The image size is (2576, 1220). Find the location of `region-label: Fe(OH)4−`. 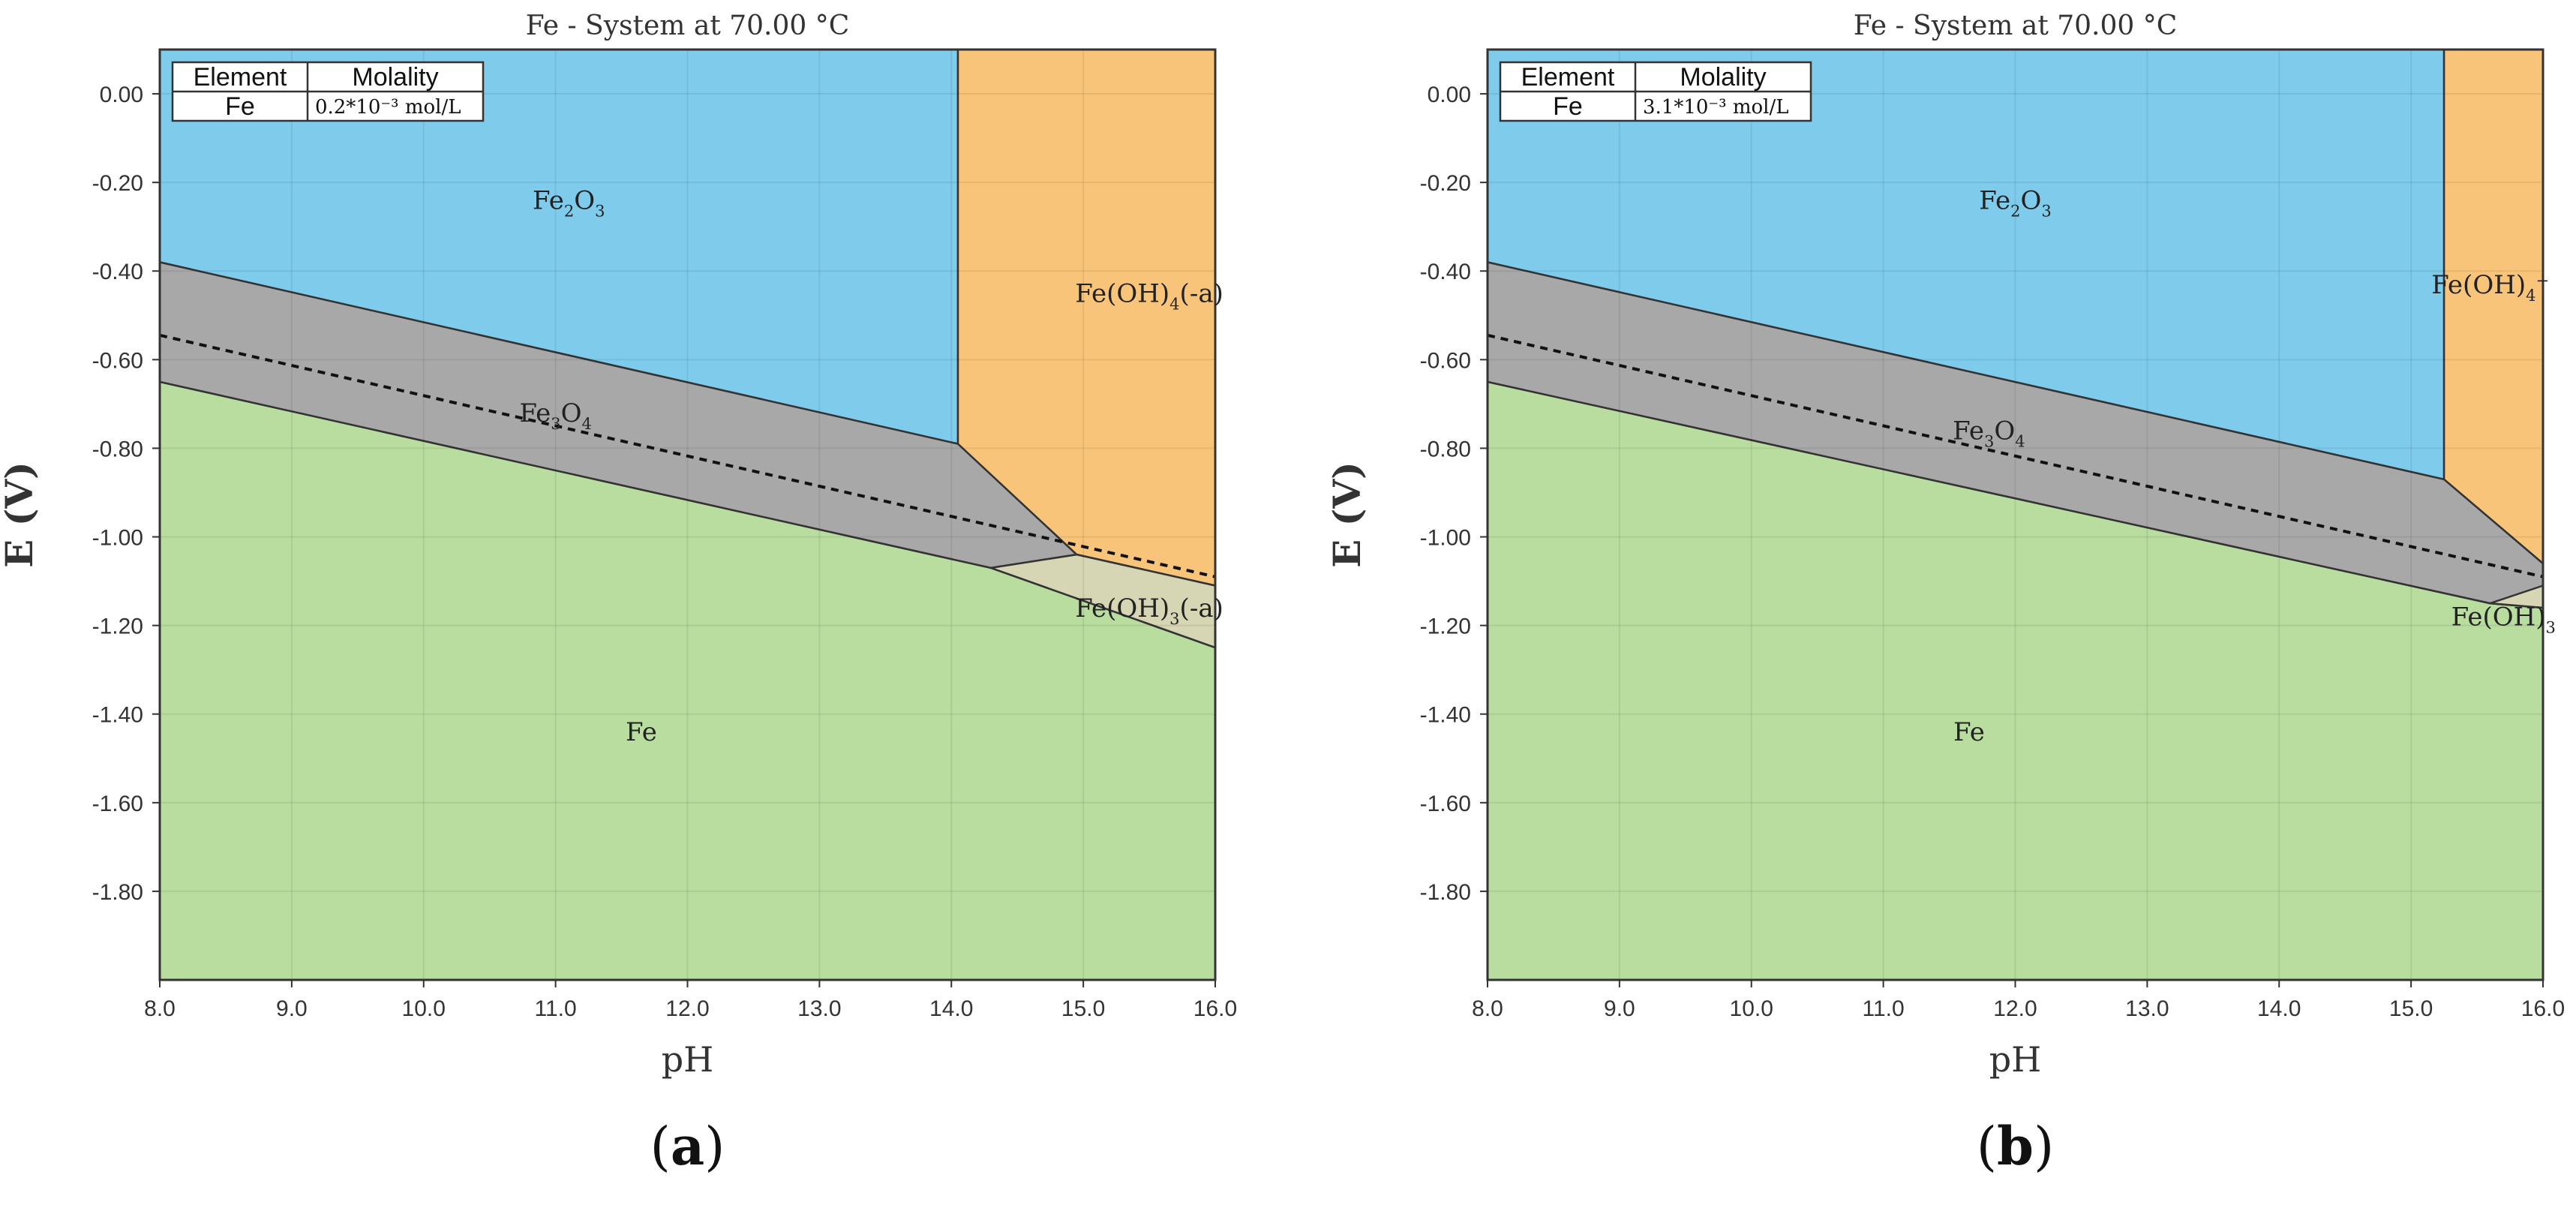

region-label: Fe(OH)4− is located at coordinates (2490, 288).